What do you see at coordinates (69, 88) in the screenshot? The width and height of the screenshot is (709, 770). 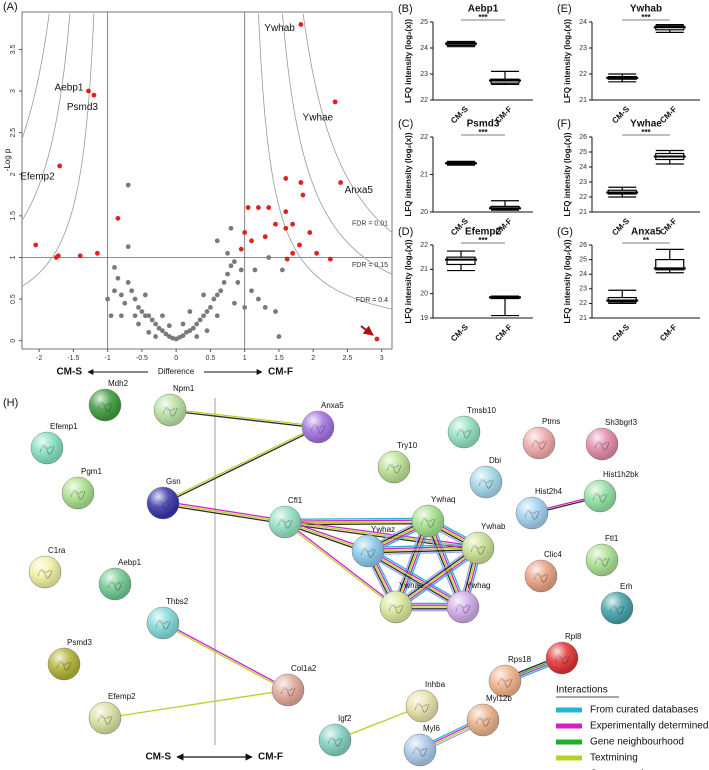 I see `point-label: Aebp1` at bounding box center [69, 88].